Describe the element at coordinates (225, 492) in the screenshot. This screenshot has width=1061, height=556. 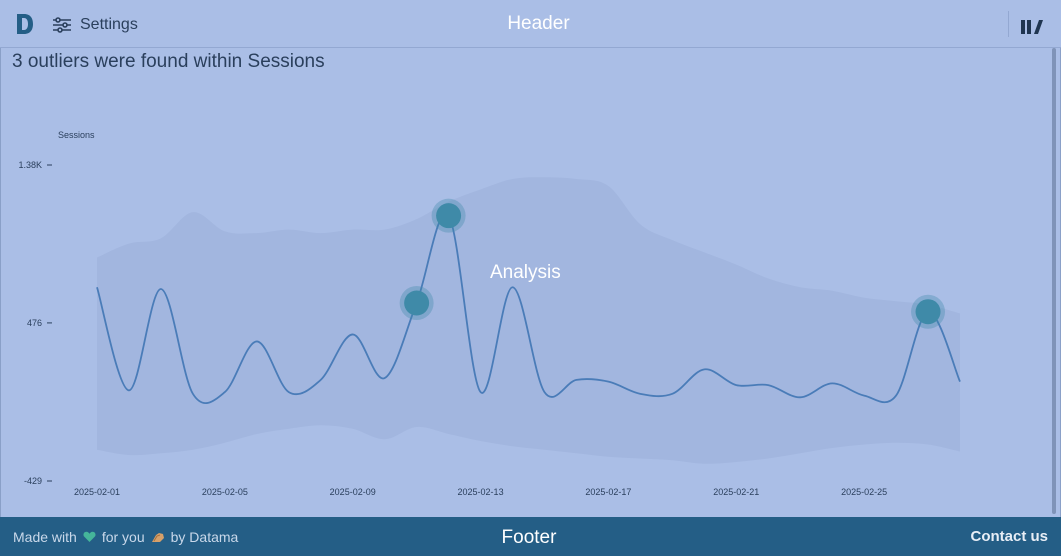
I see `x-tick-label: 2025-02-05` at that location.